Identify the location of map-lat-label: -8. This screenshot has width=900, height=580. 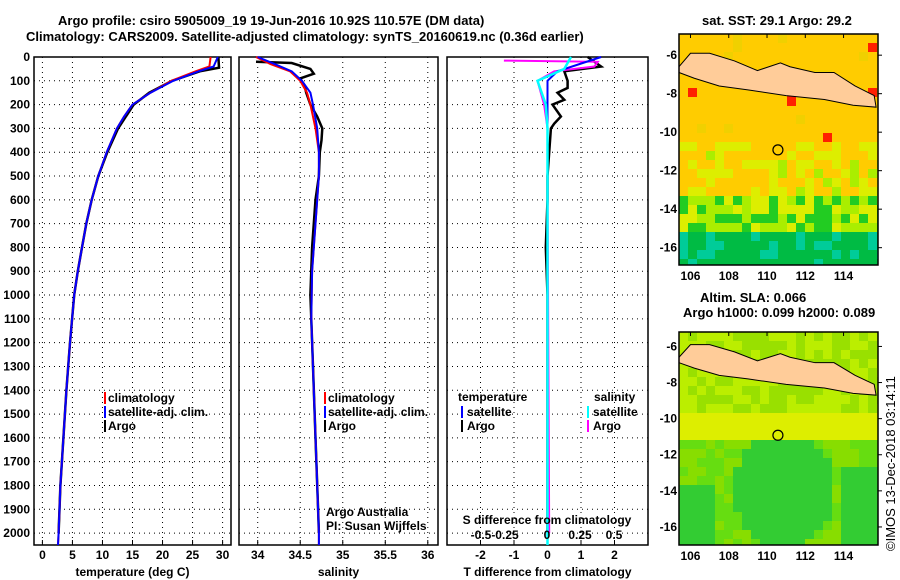
(671, 94).